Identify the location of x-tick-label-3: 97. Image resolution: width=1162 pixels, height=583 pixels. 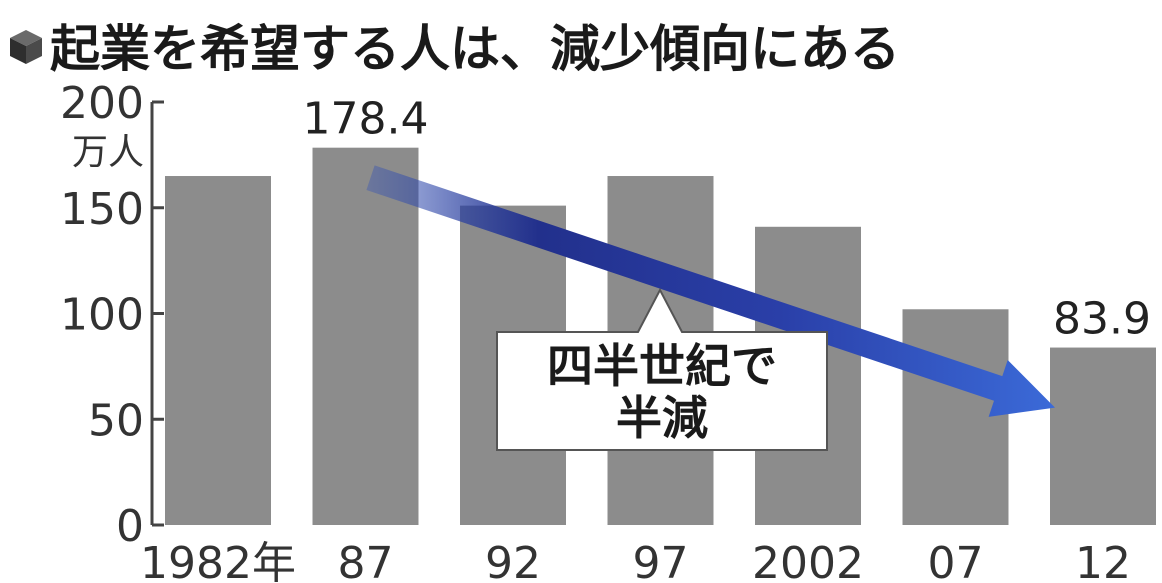
(661, 560).